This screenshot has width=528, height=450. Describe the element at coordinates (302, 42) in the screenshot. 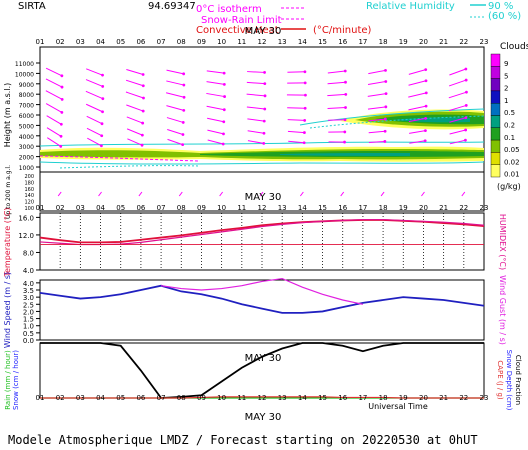

I see `hour-tick-label: 14` at that location.